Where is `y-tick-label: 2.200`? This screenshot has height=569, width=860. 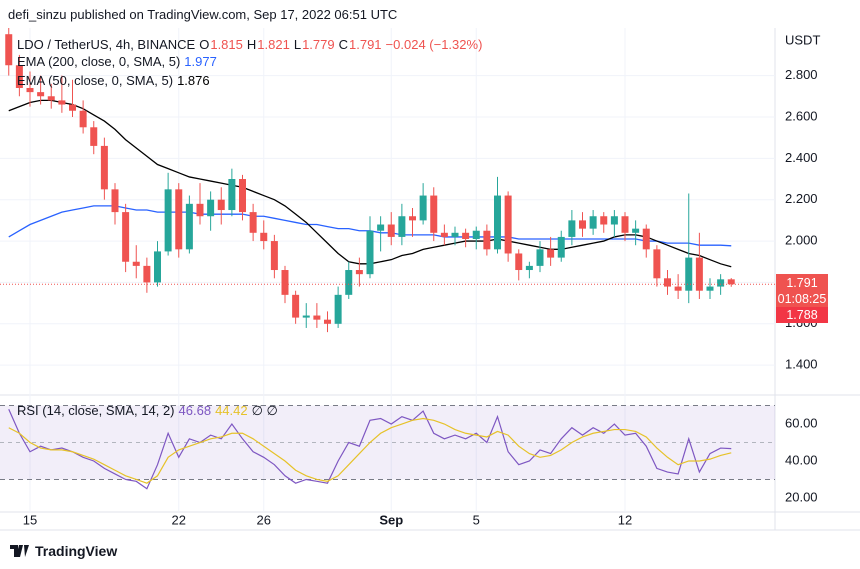 y-tick-label: 2.200 is located at coordinates (801, 198).